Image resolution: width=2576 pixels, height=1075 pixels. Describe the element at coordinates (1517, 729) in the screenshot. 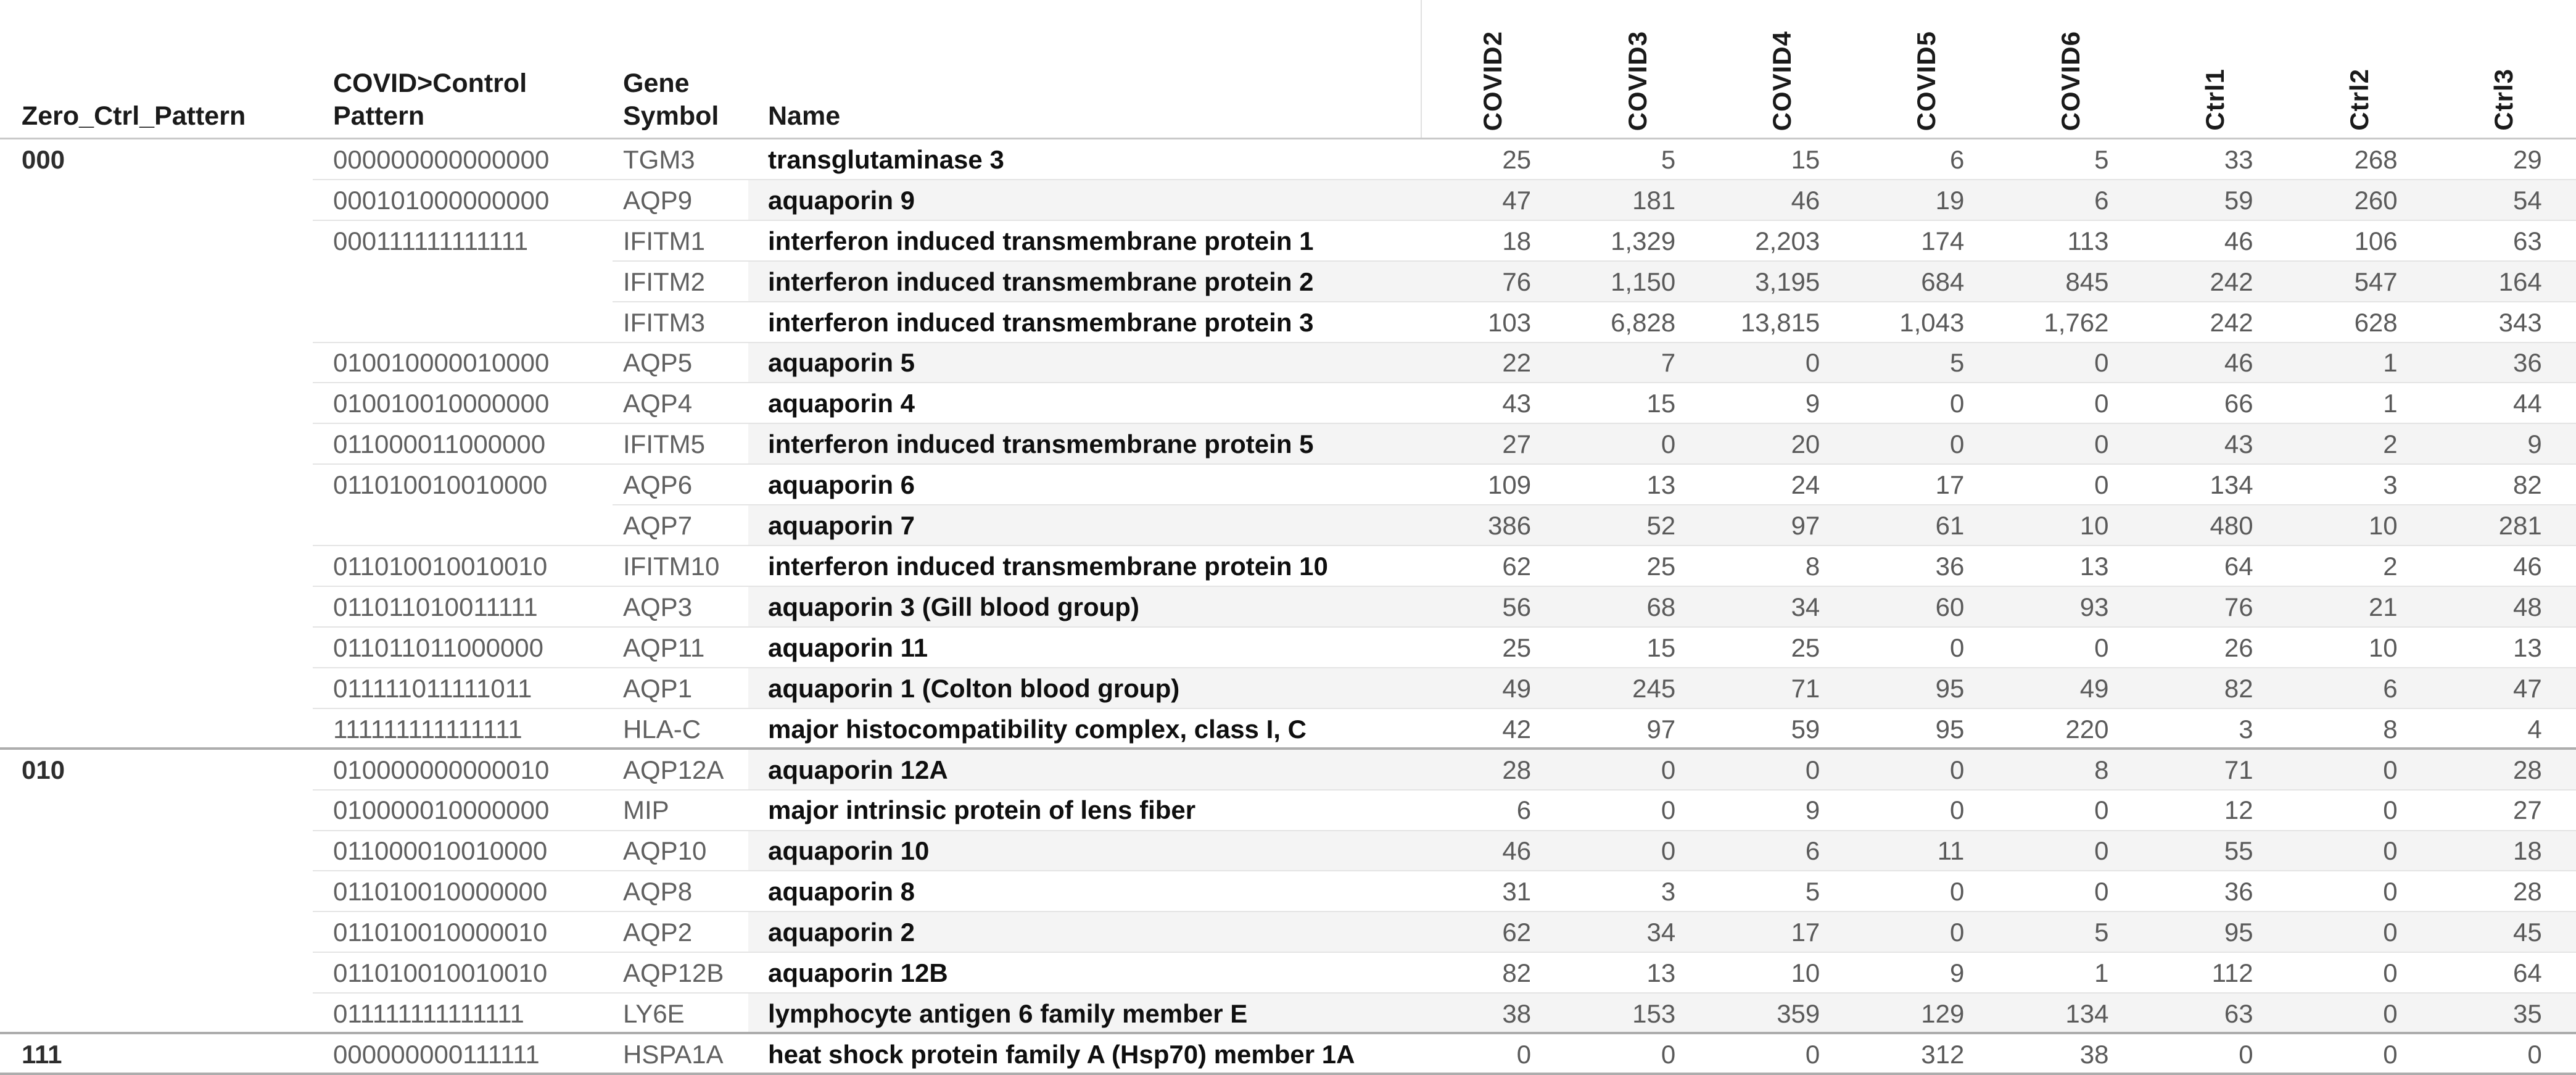

I see `cell-value: 42` at that location.